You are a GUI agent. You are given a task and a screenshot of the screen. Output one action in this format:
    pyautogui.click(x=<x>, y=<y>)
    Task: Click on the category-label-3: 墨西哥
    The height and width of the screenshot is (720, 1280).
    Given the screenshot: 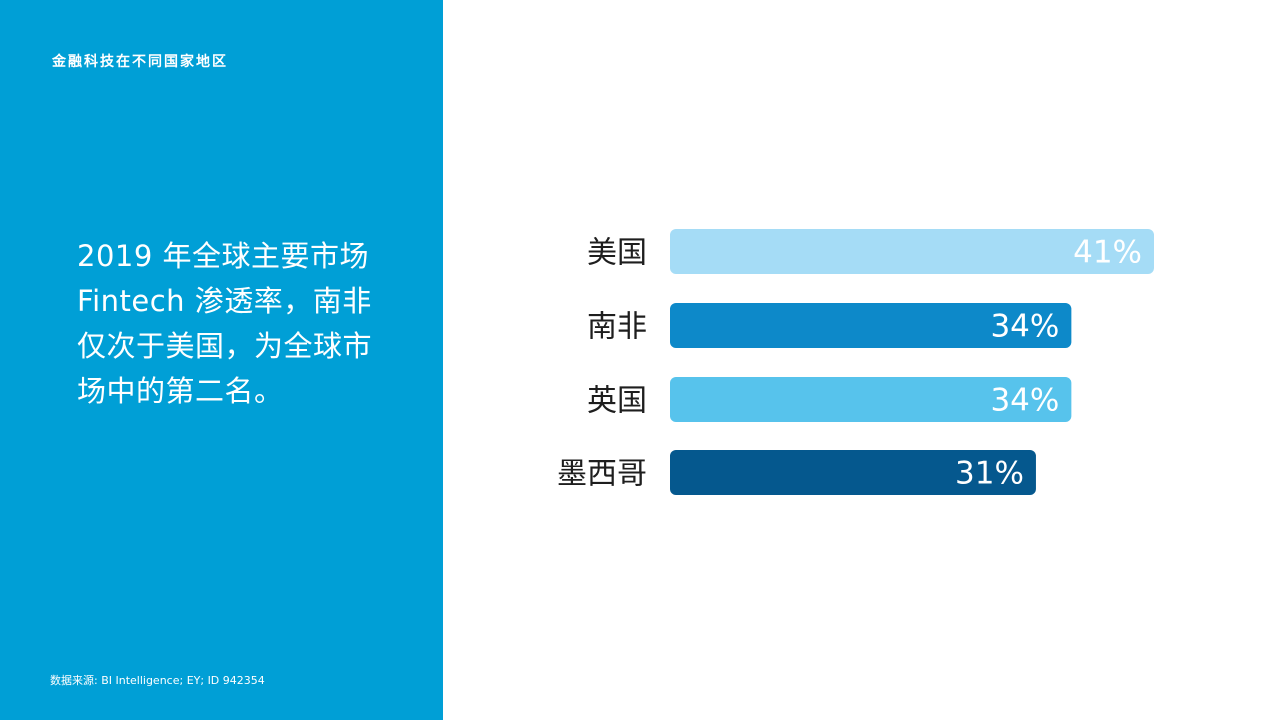 What is the action you would take?
    pyautogui.click(x=602, y=474)
    